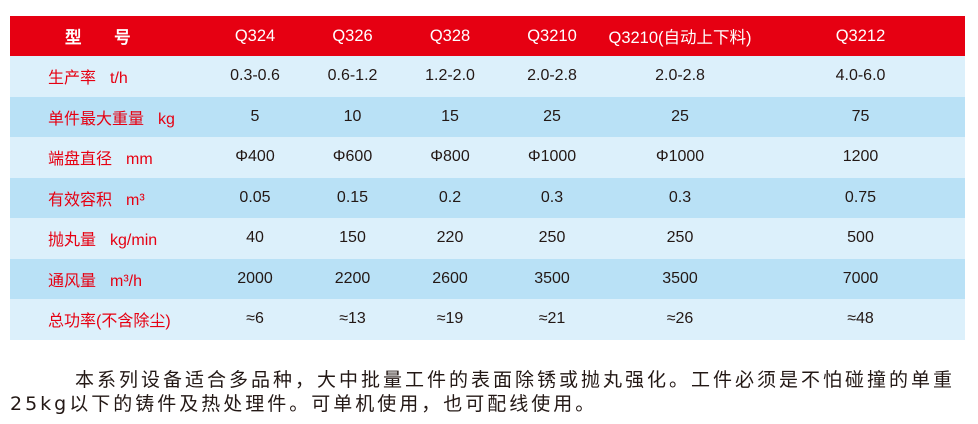 The image size is (978, 424). I want to click on table-cell: 2000, so click(255, 278).